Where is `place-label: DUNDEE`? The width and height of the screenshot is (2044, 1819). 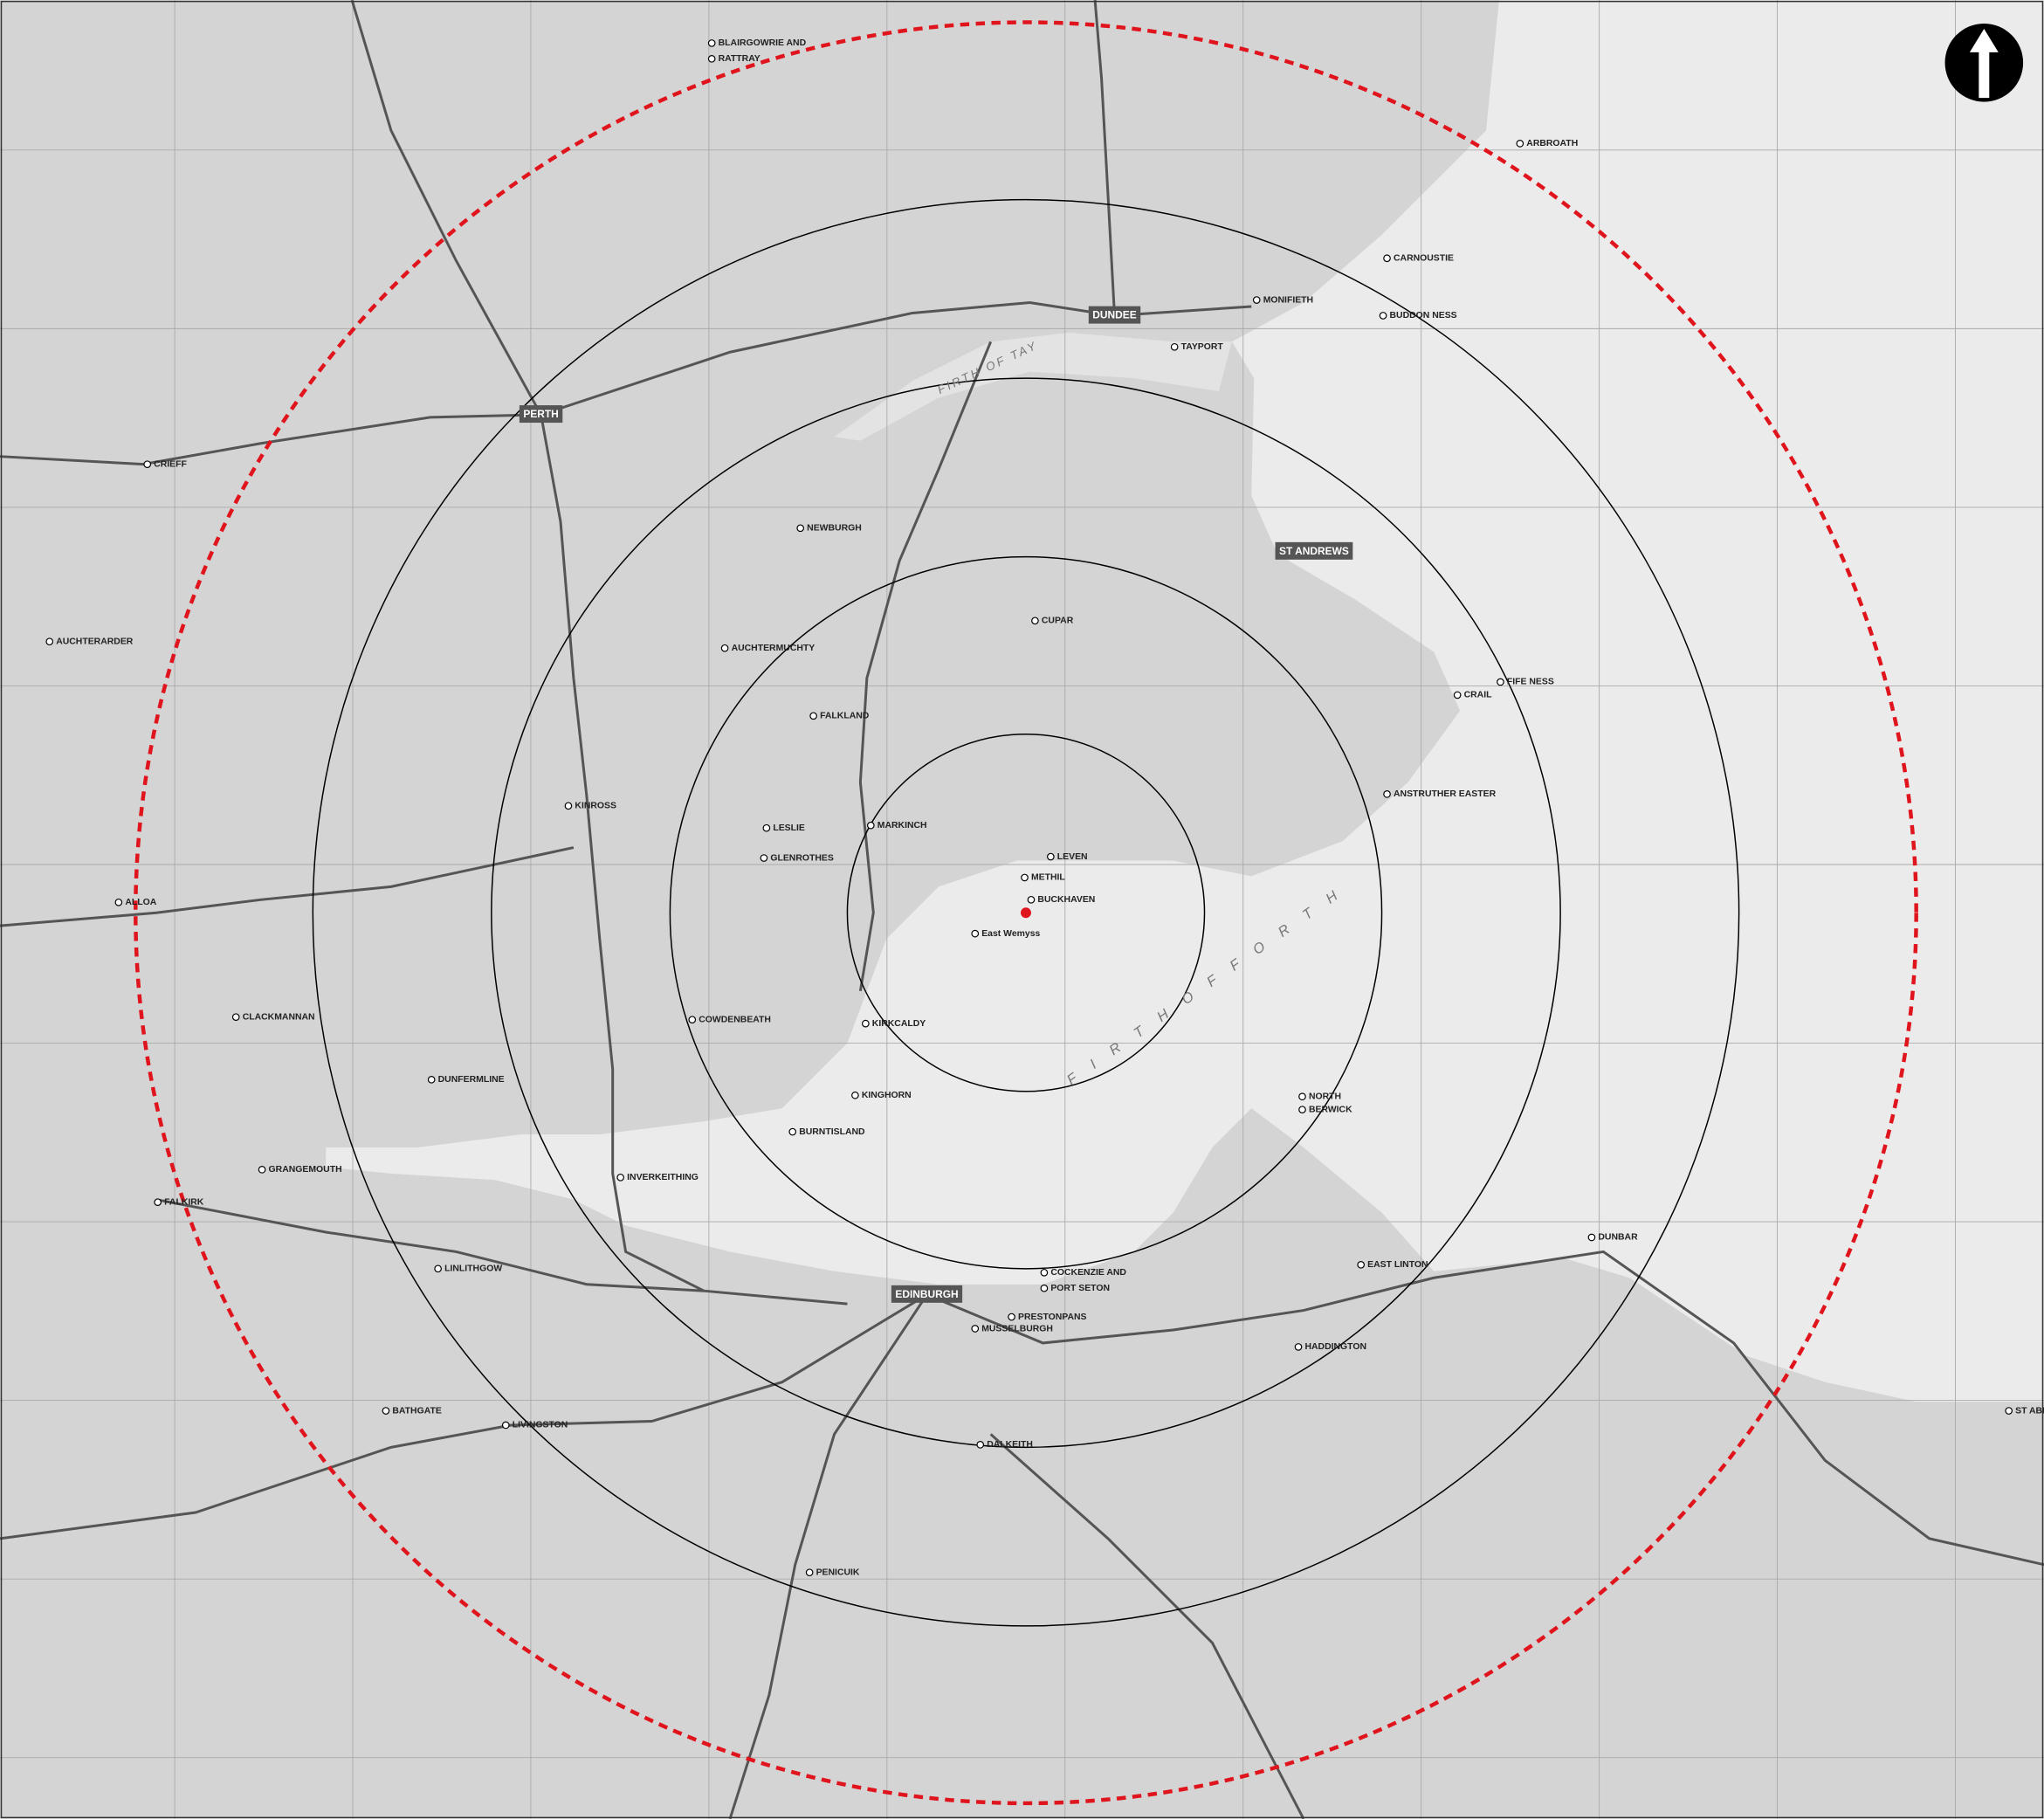 place-label: DUNDEE is located at coordinates (1114, 315).